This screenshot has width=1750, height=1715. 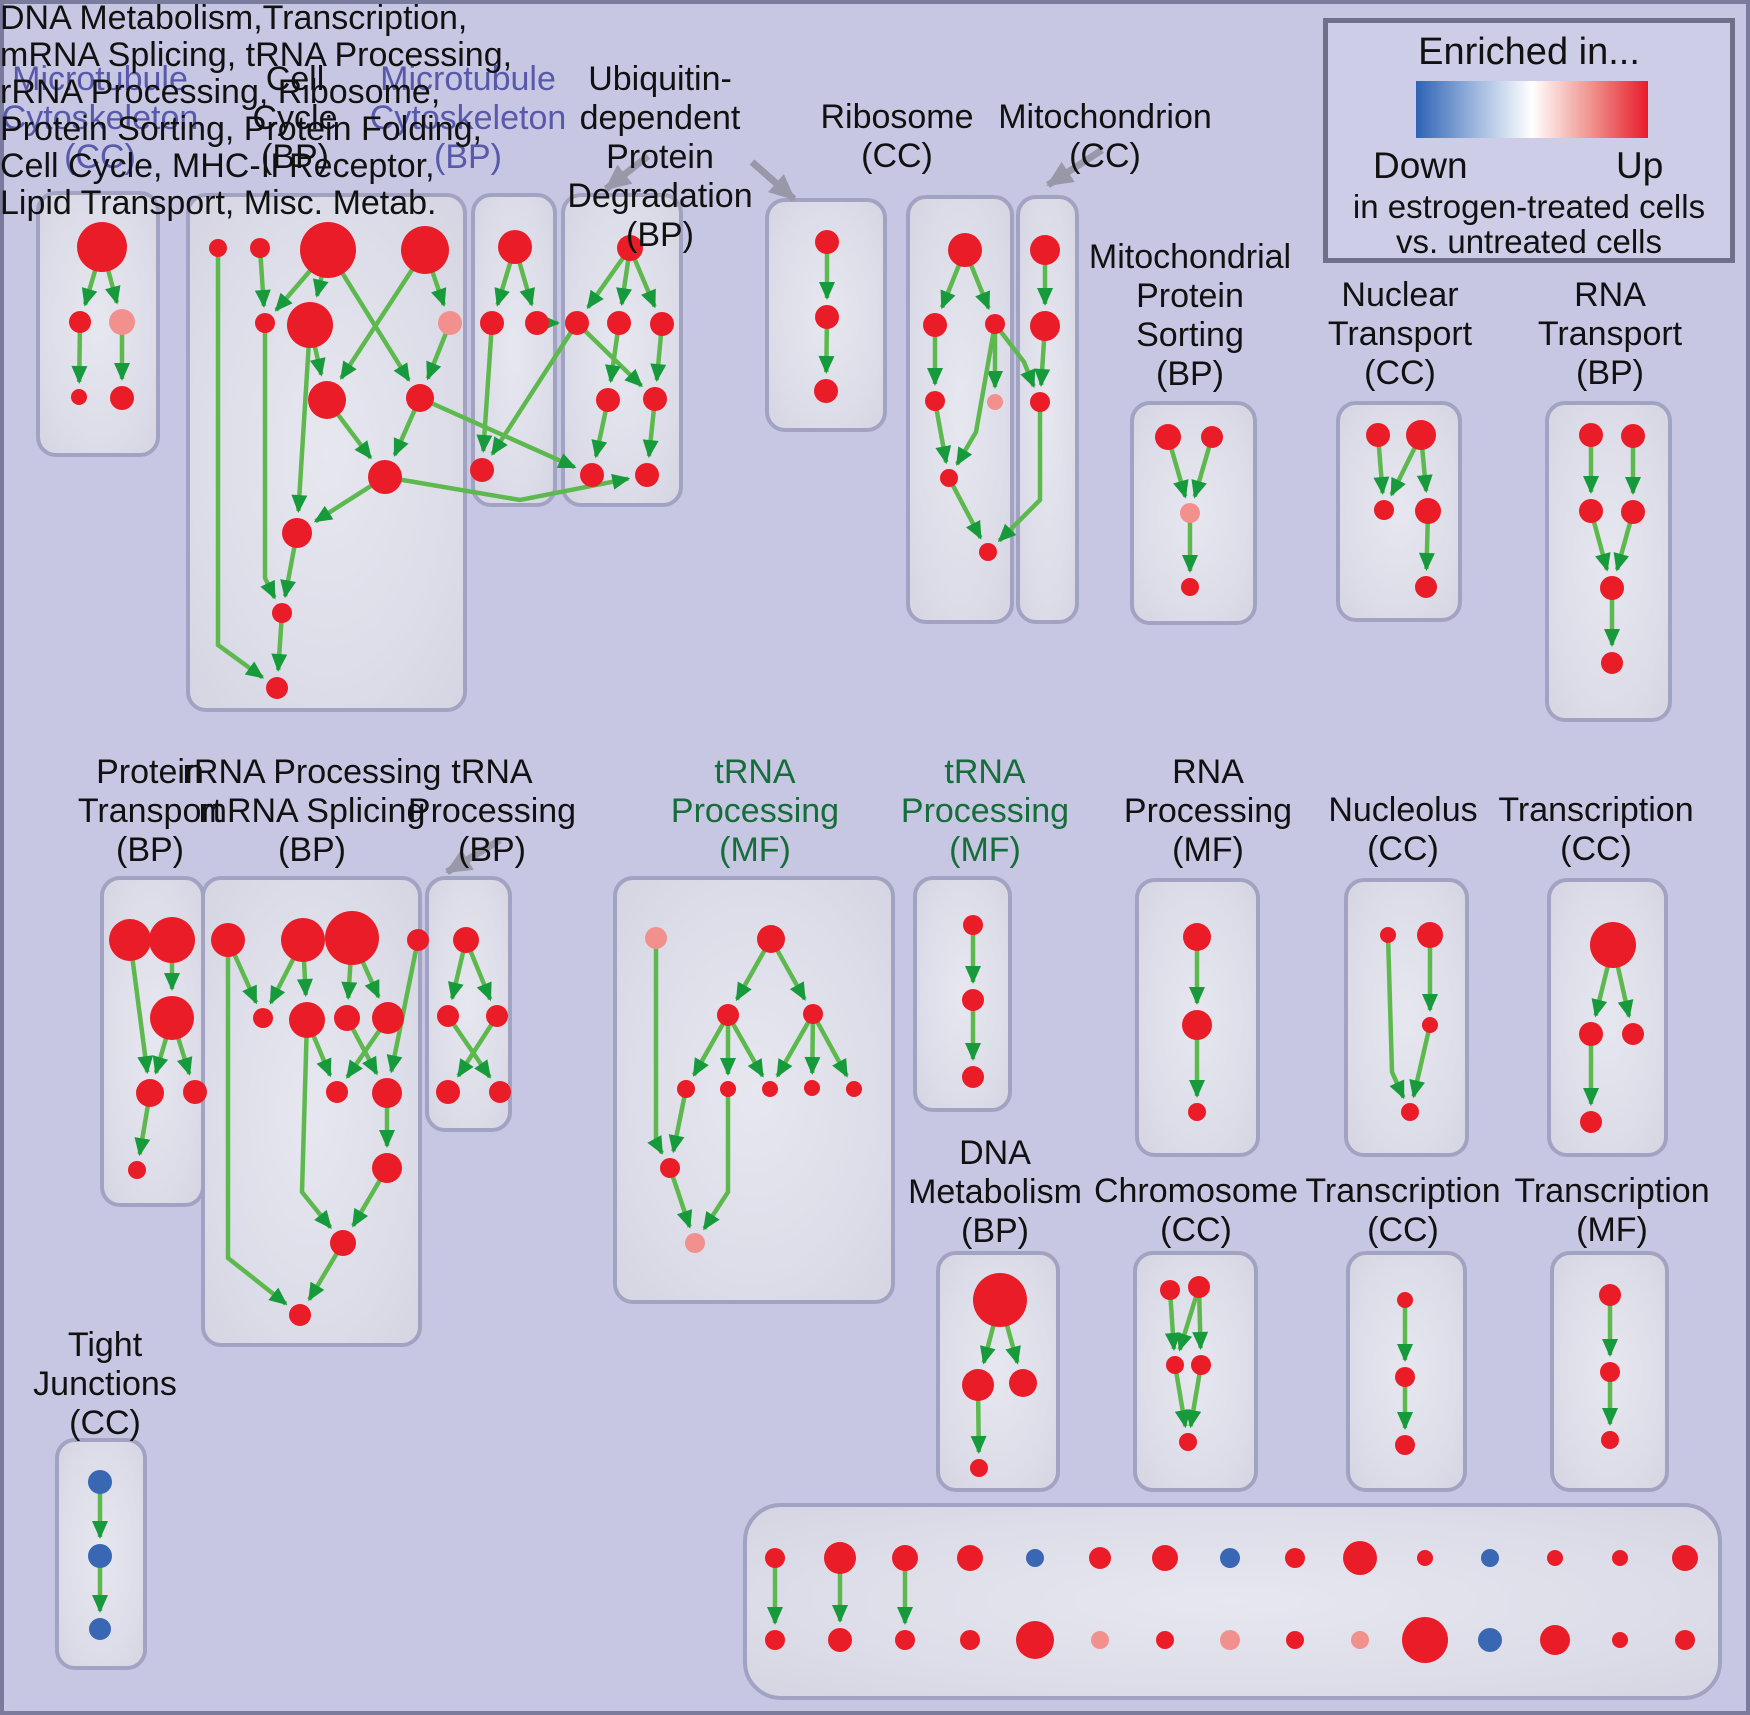 What do you see at coordinates (728, 1089) in the screenshot?
I see `gene-node-q6` at bounding box center [728, 1089].